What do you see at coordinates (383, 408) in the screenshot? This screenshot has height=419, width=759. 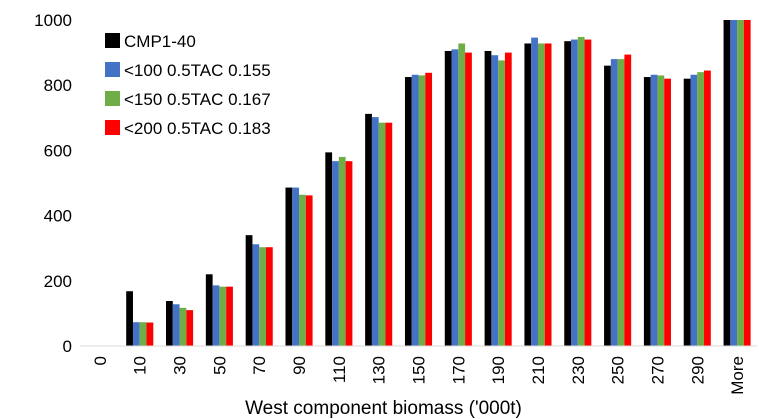 I see `x-axis-title: West component biomass ('000t)` at bounding box center [383, 408].